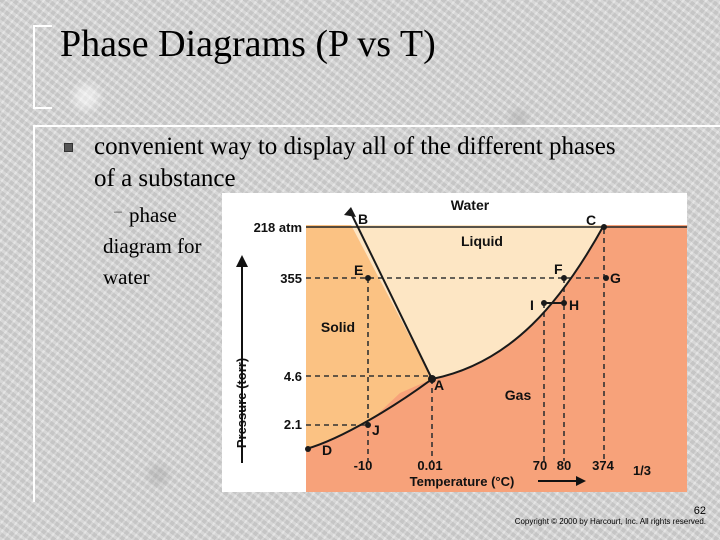  What do you see at coordinates (327, 450) in the screenshot?
I see `label-d: D` at bounding box center [327, 450].